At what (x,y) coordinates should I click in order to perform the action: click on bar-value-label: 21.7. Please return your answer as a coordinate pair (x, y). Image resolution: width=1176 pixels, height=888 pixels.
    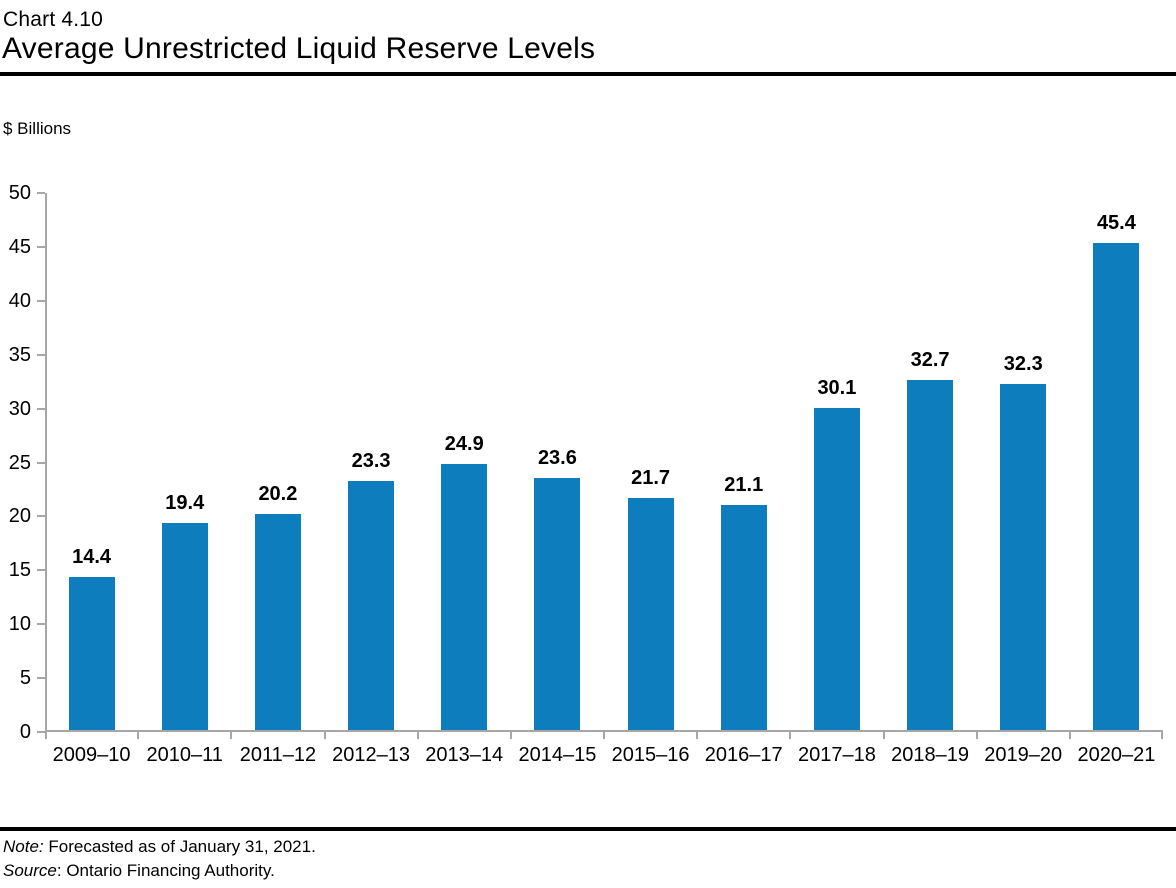
    Looking at the image, I should click on (651, 478).